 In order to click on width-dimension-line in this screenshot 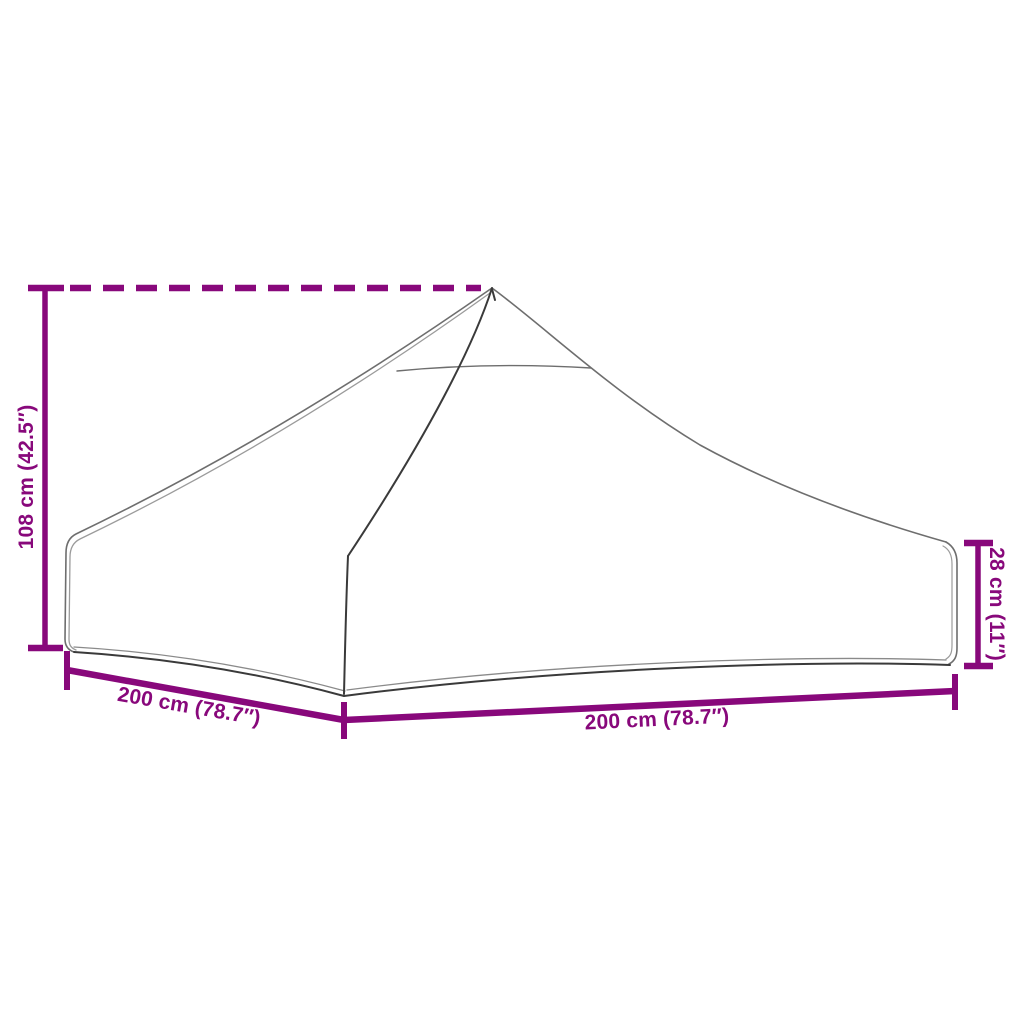, I will do `click(649, 705)`.